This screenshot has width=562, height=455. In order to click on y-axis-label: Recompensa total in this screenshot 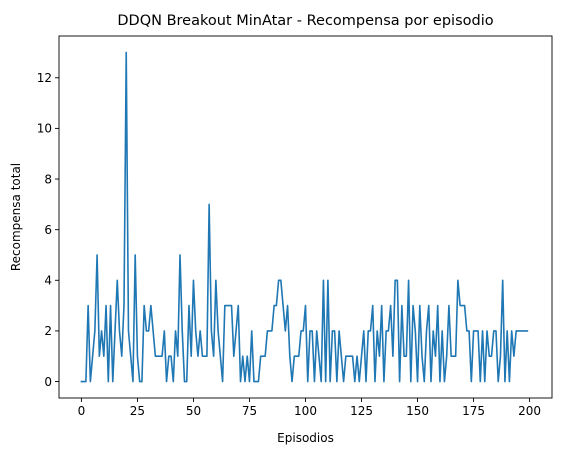, I will do `click(16, 217)`.